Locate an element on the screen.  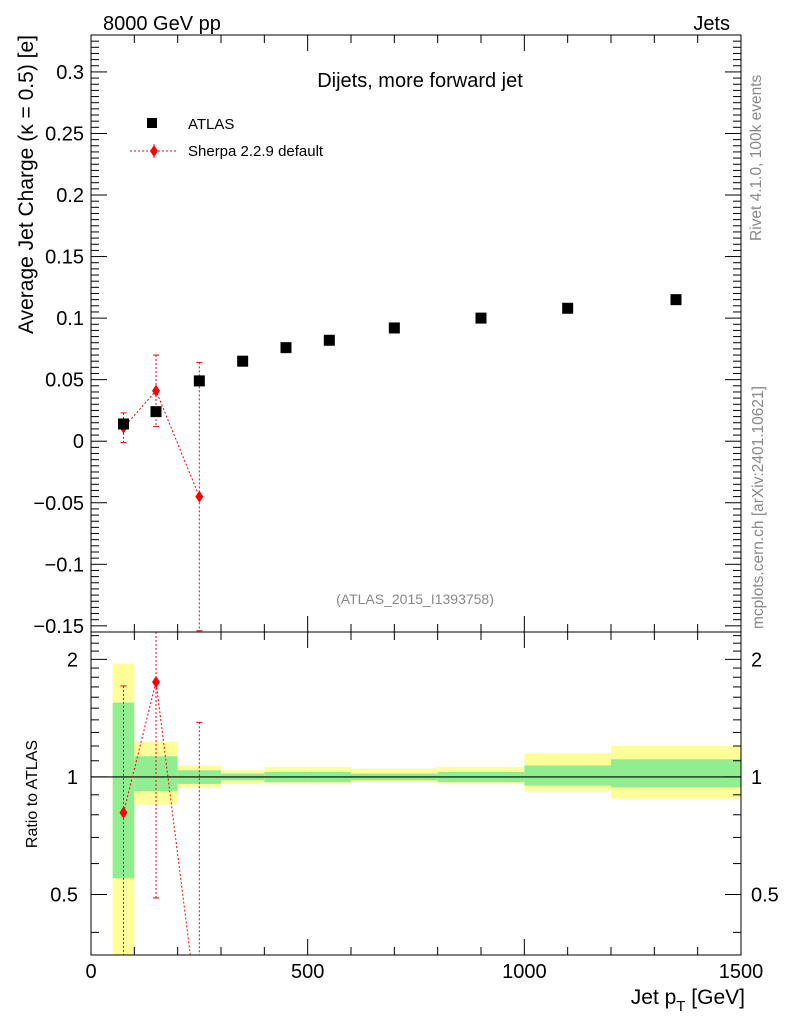
header-right: Jets is located at coordinates (711, 24).